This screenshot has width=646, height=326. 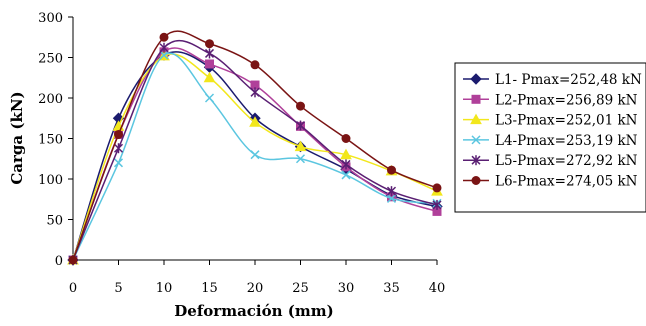 I want to click on x-tick-label: 35, so click(x=391, y=288).